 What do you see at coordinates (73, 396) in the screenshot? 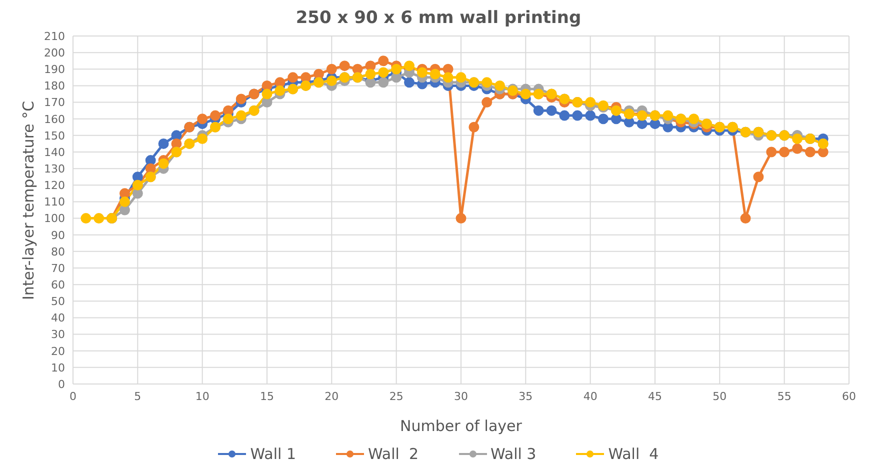
I see `x-tick-label: 0` at bounding box center [73, 396].